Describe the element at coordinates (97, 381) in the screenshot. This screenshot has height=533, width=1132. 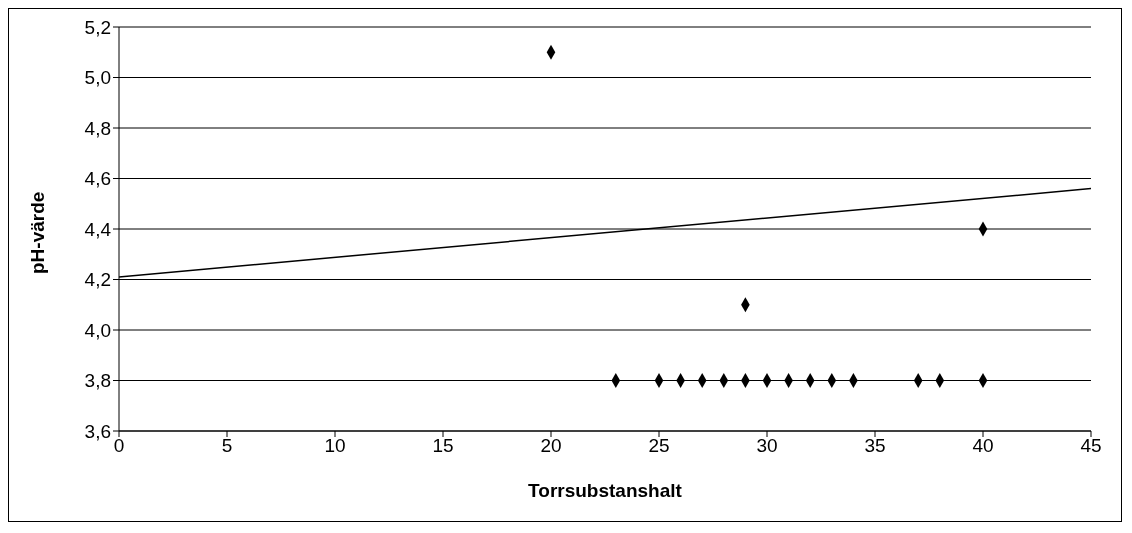
I see `y-tick-label: 3,8` at that location.